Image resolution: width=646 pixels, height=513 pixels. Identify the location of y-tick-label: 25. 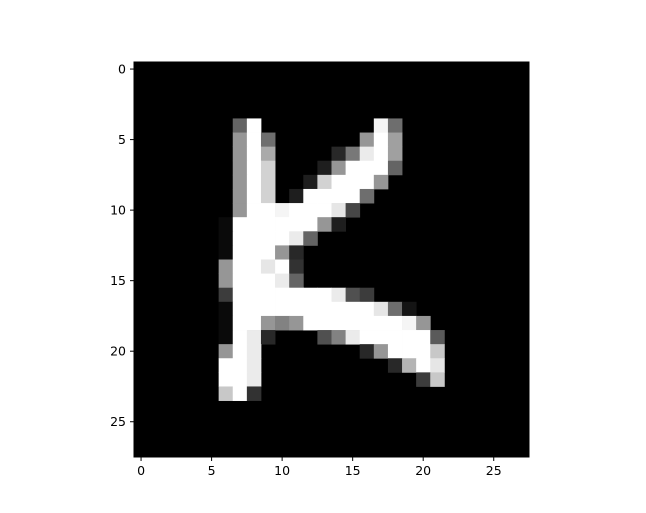
(118, 421).